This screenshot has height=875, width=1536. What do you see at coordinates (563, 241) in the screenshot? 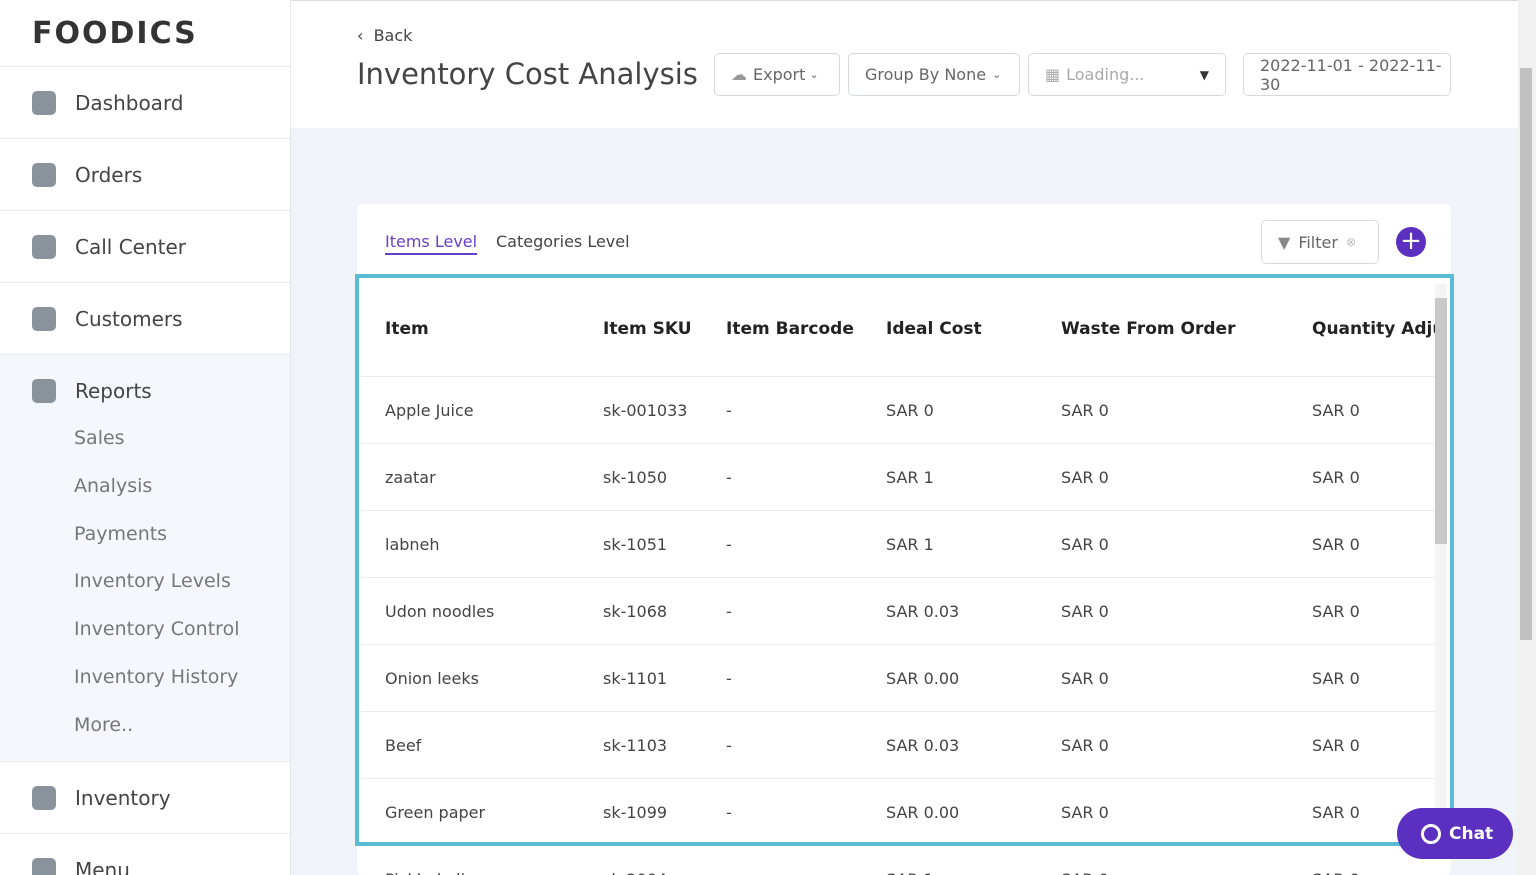
I see `tab: Categories Level` at bounding box center [563, 241].